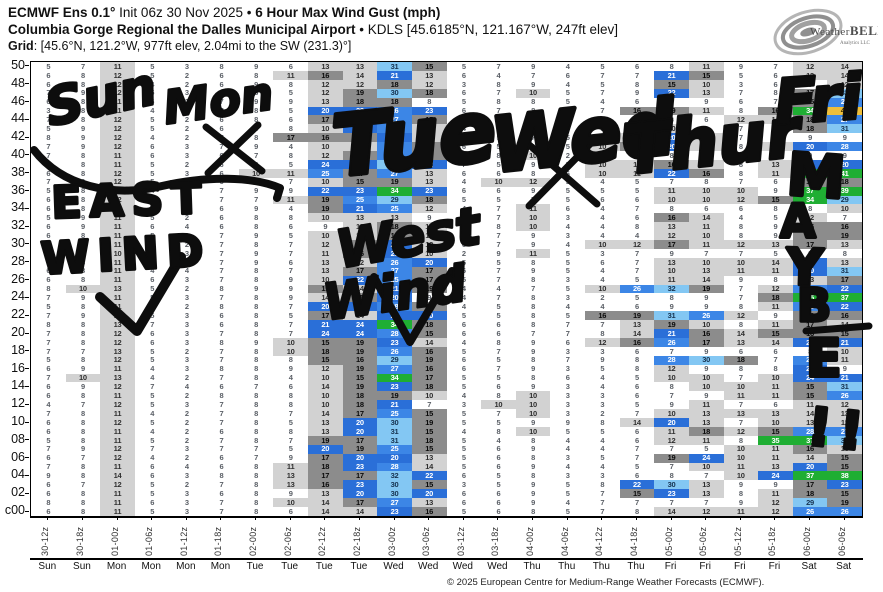  Describe the element at coordinates (18, 403) in the screenshot. I see `y-axis-member-label: 12` at that location.